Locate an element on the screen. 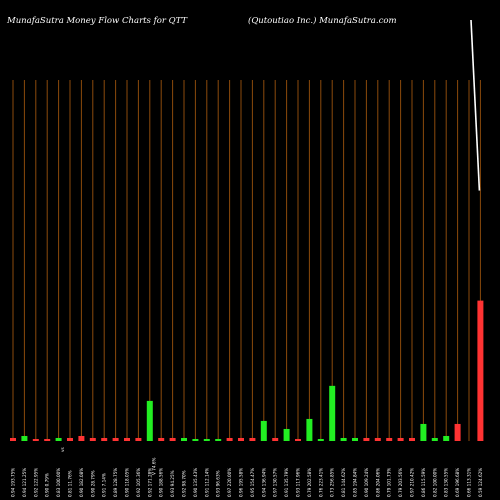 This screenshot has width=500, height=500. x-tick-label: 0.79 203.56% is located at coordinates (400, 482).